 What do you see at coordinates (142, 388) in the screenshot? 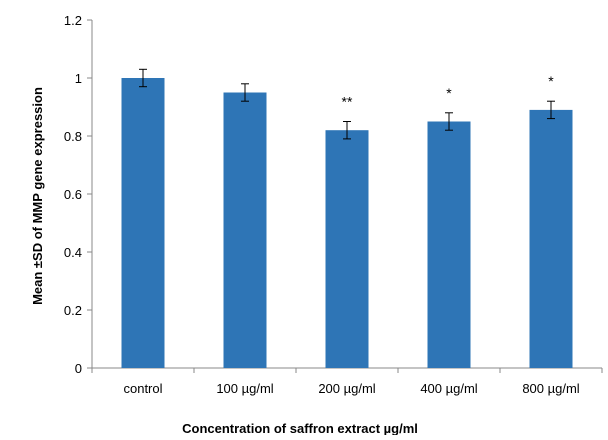
I see `x-tick-label: control` at bounding box center [142, 388].